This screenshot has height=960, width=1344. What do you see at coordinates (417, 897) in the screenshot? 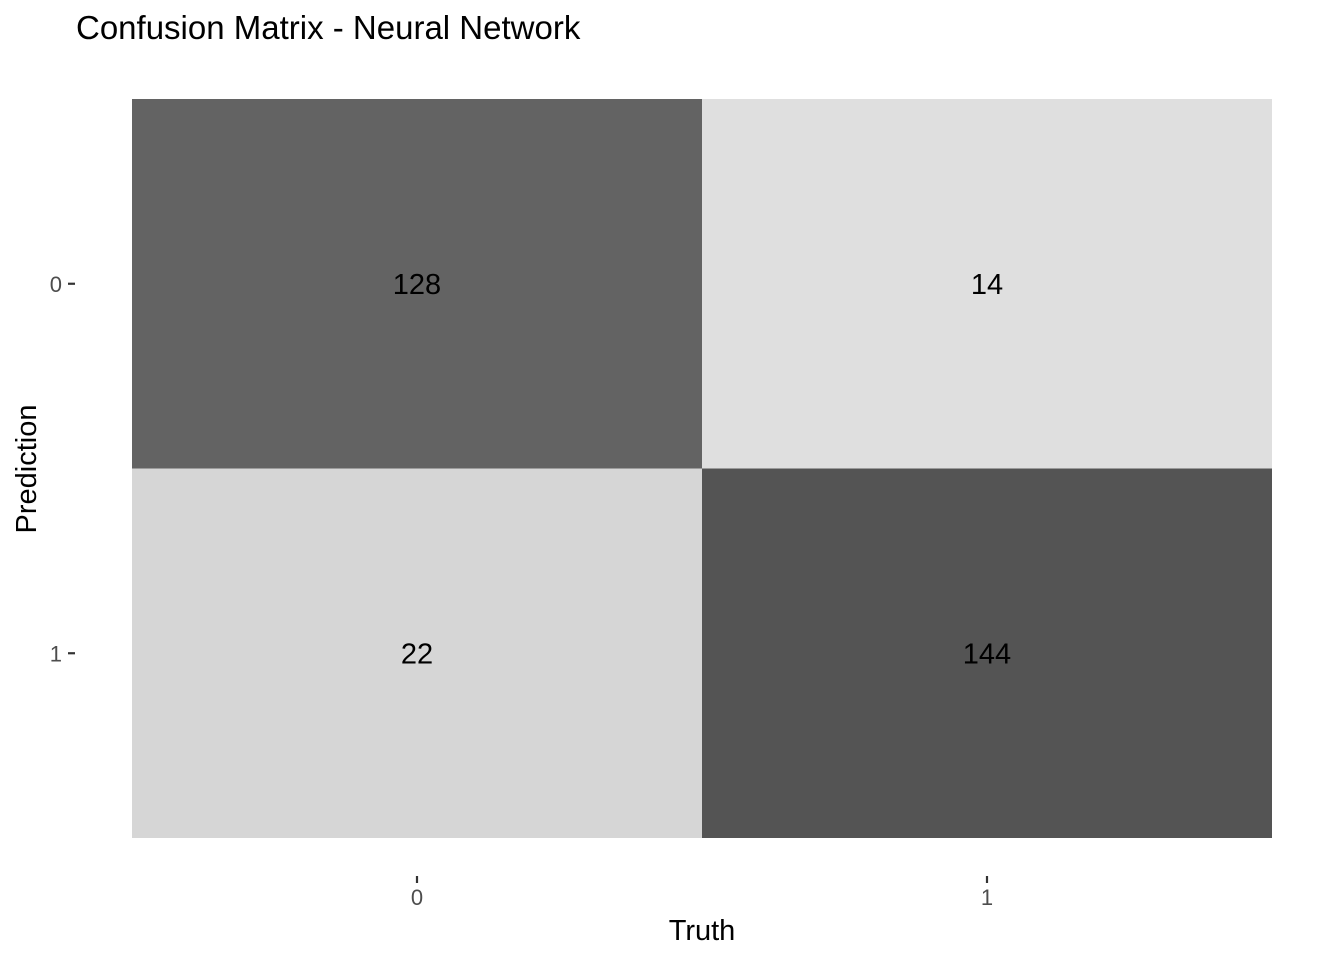
I see `x-tick-label-0: 0` at bounding box center [417, 897].